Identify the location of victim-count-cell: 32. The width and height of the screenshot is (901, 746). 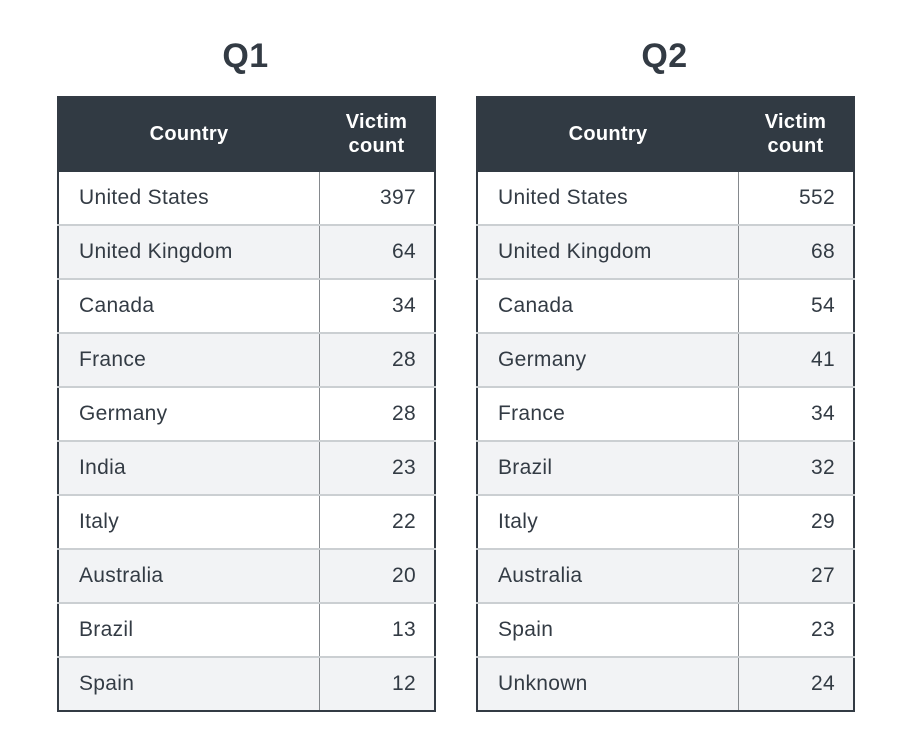
(795, 467).